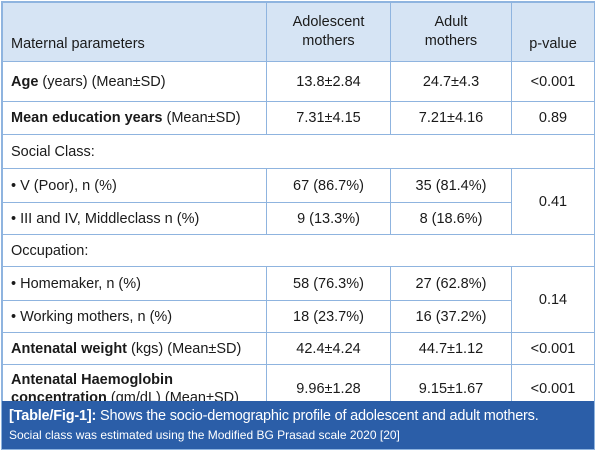  Describe the element at coordinates (451, 41) in the screenshot. I see `header-adult-line2: mothers` at that location.